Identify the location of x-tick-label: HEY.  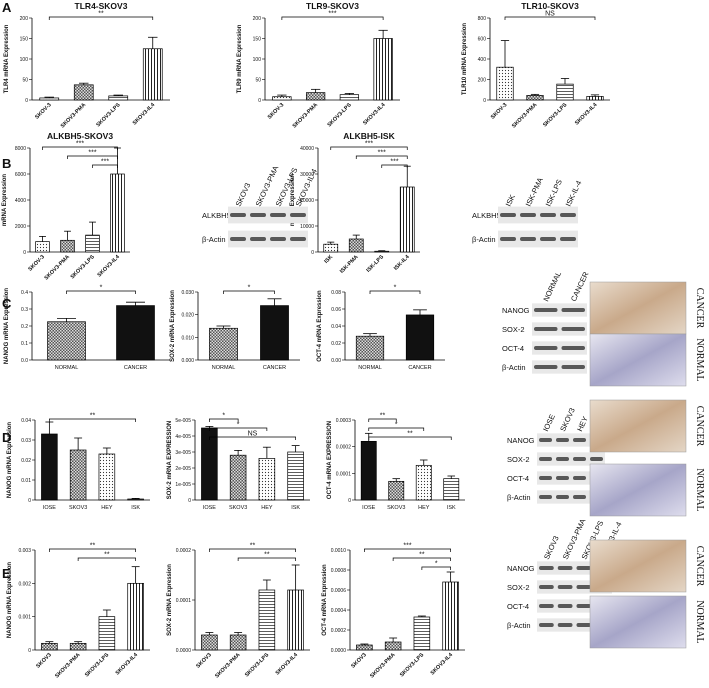
(267, 508).